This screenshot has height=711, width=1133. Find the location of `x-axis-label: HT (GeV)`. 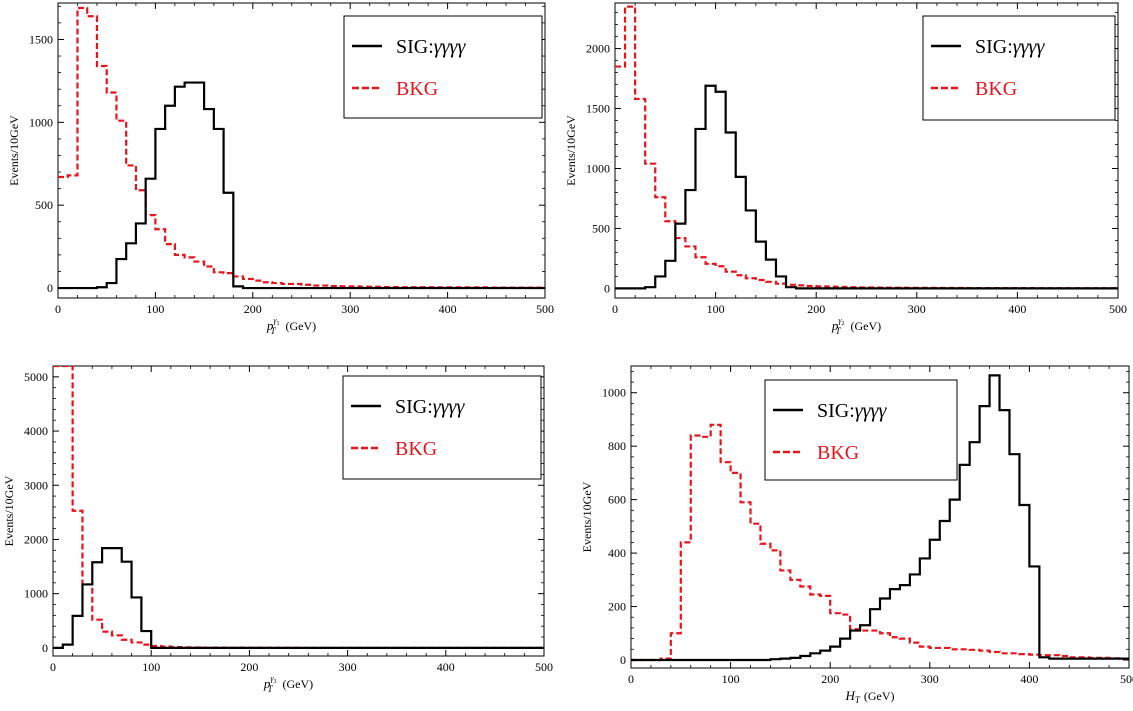

x-axis-label: HT (GeV) is located at coordinates (869, 696).